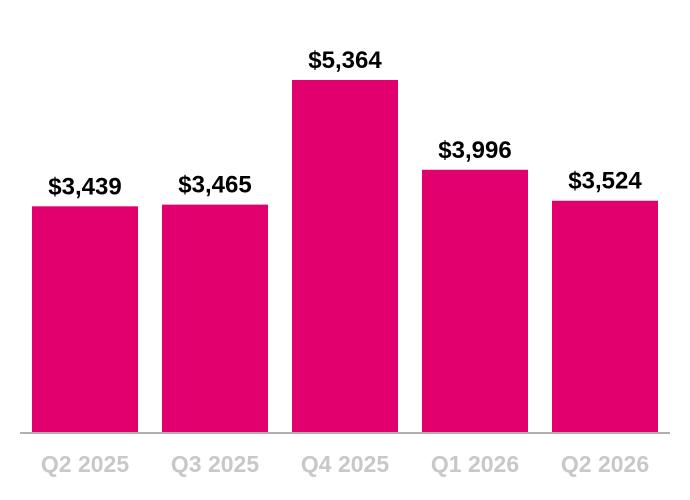  Describe the element at coordinates (215, 318) in the screenshot. I see `bar-q3-2025` at that location.